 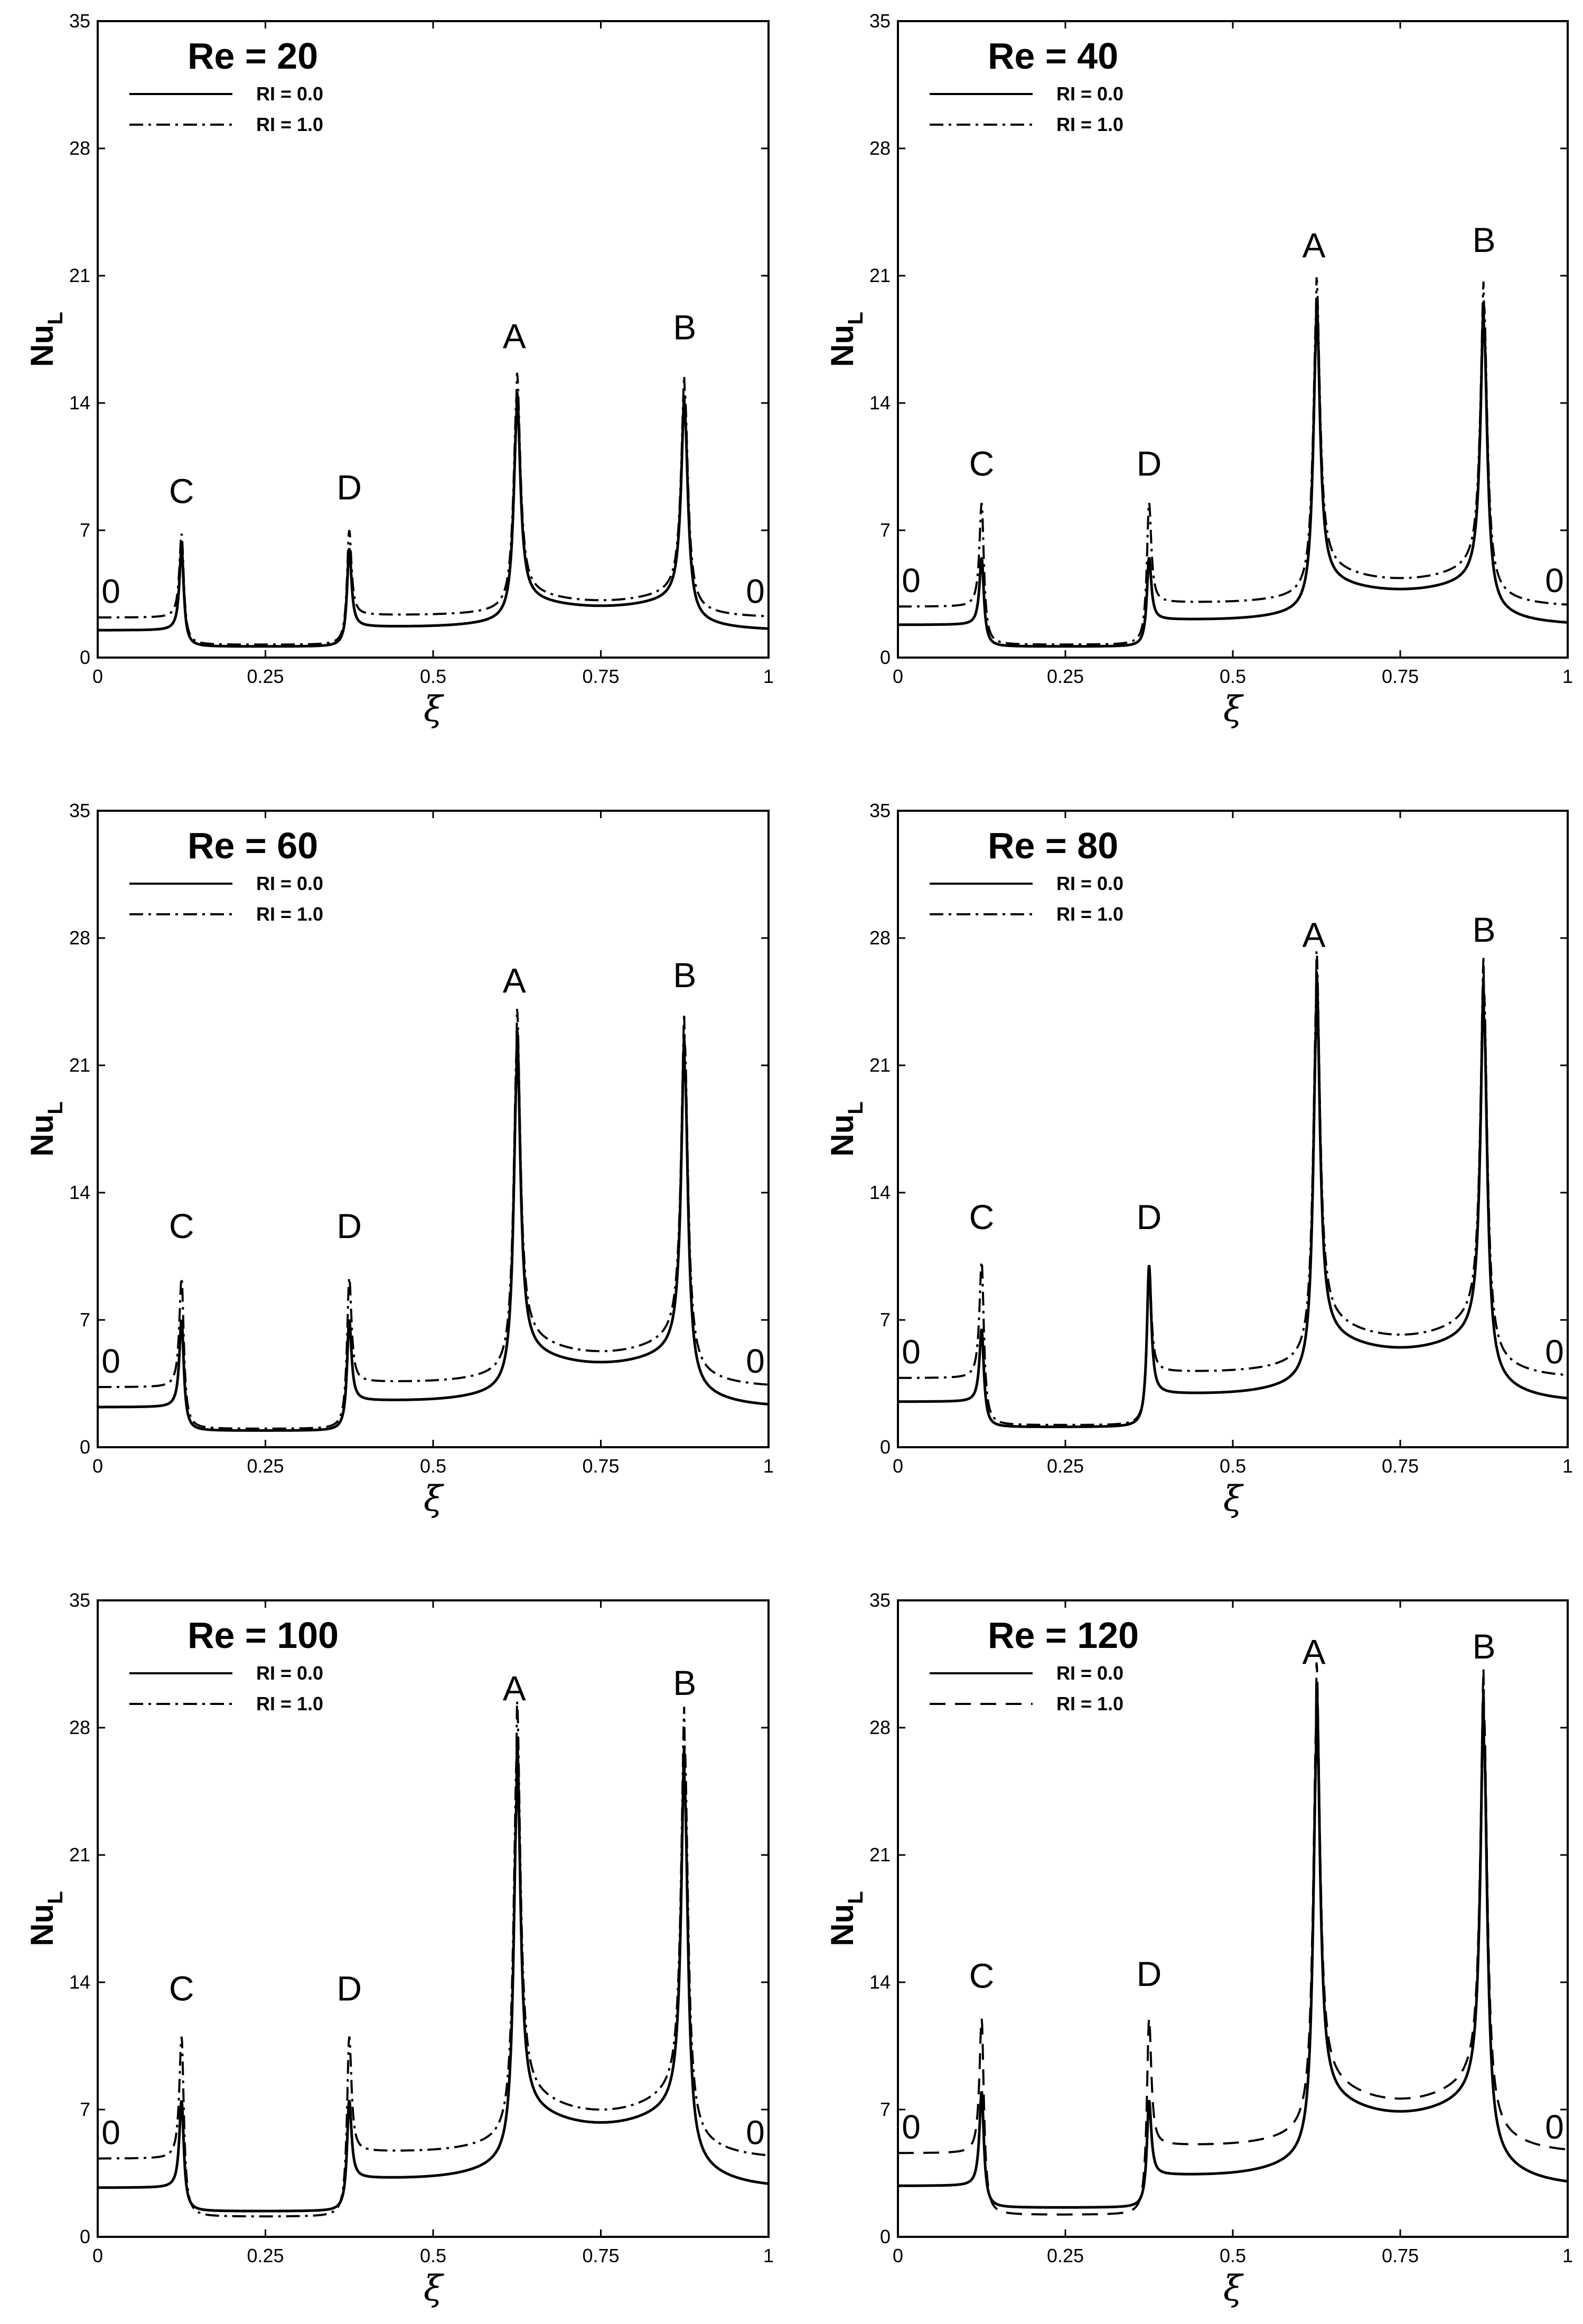 I want to click on chart-title: Re = 80, so click(x=1053, y=846).